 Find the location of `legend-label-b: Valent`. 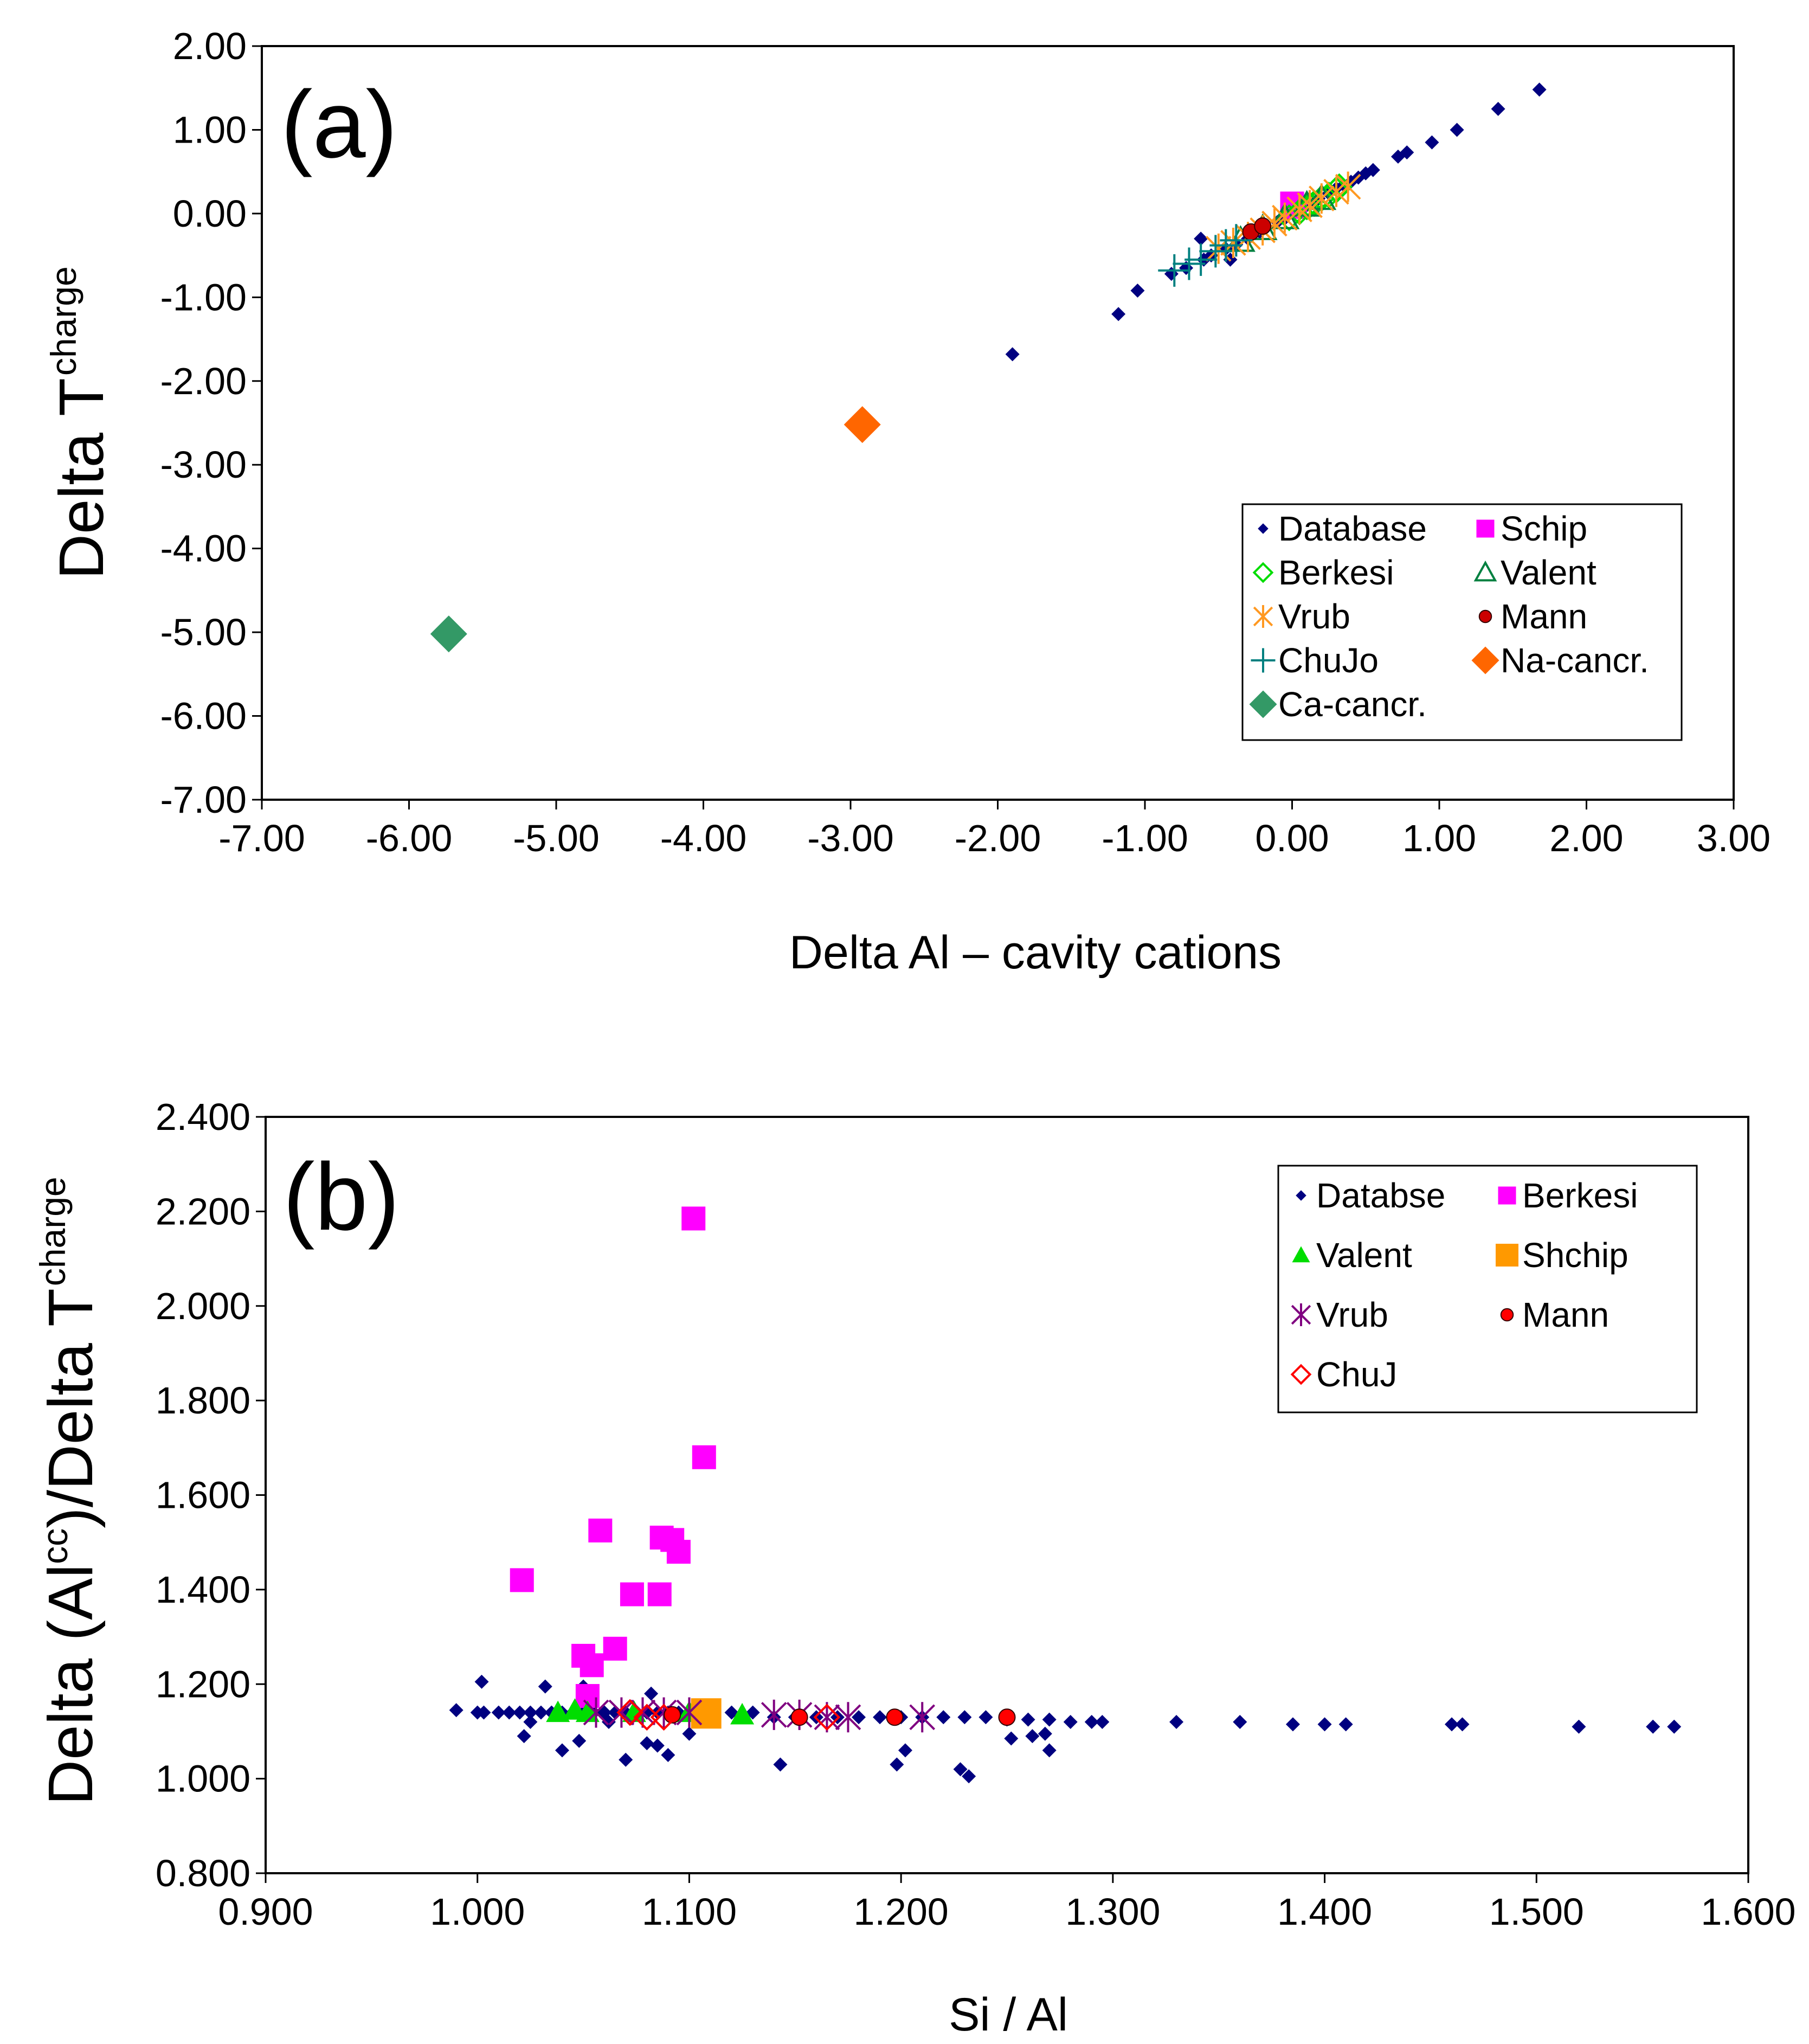

legend-label-b: Valent is located at coordinates (1364, 1255).